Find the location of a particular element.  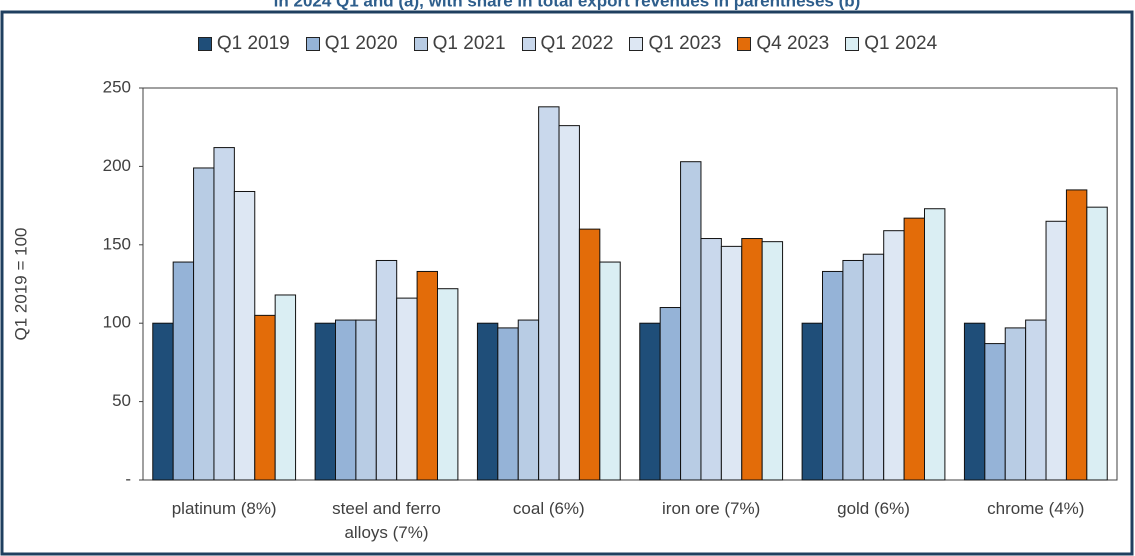

legend-label: Q4 2023 is located at coordinates (793, 43).